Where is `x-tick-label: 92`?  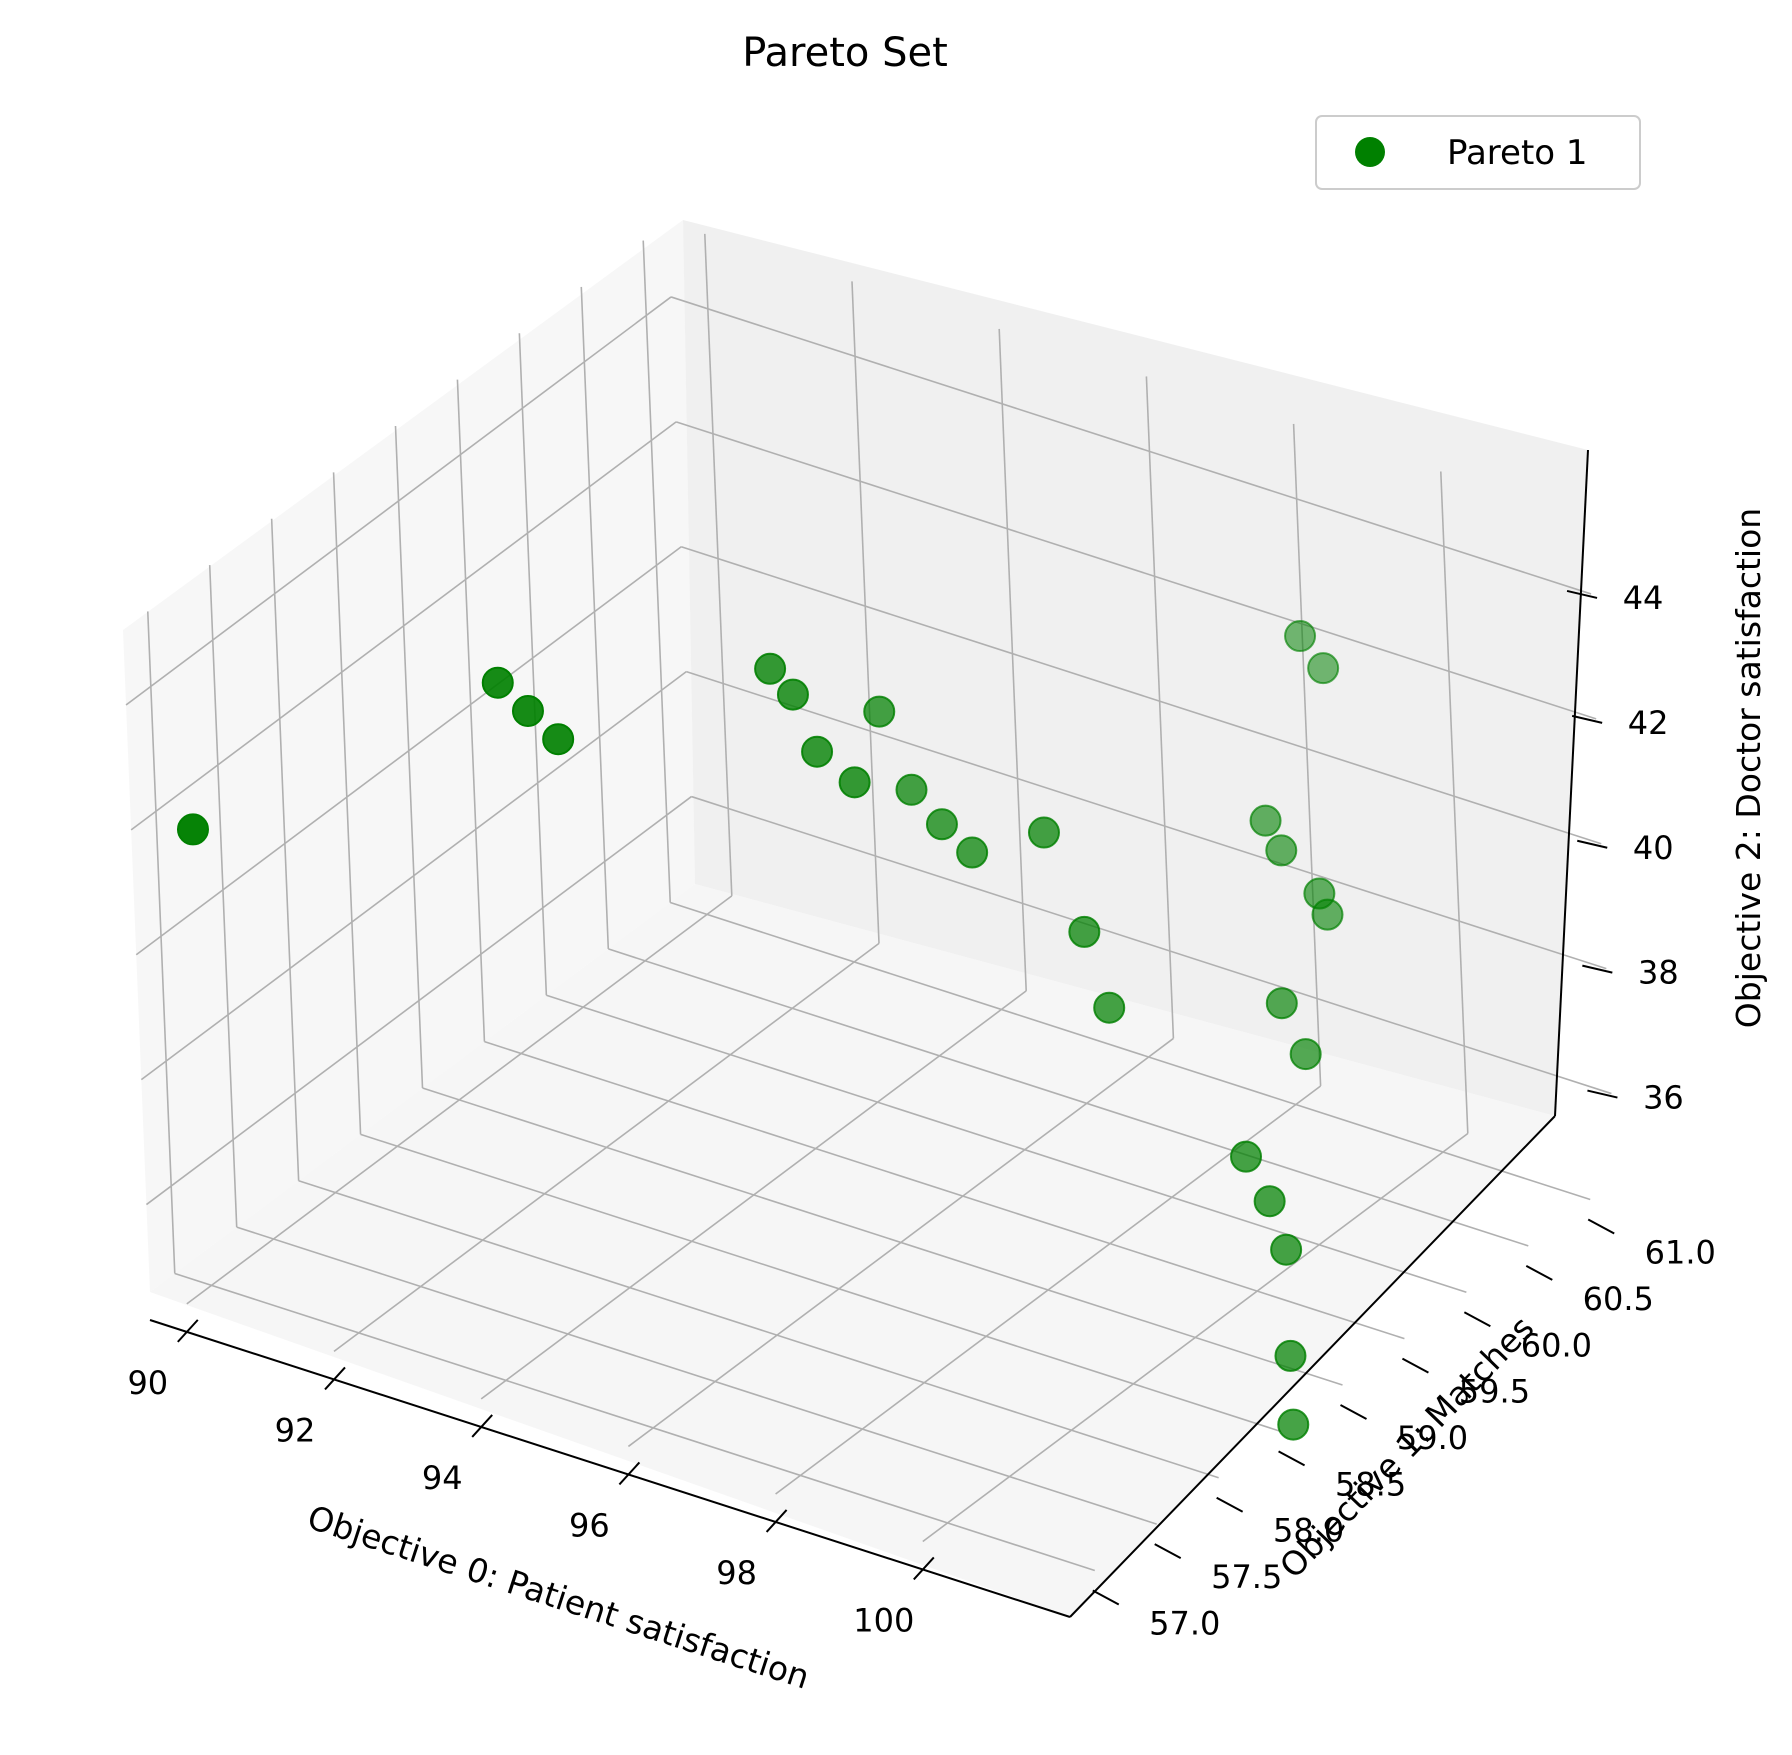 x-tick-label: 92 is located at coordinates (295, 1430).